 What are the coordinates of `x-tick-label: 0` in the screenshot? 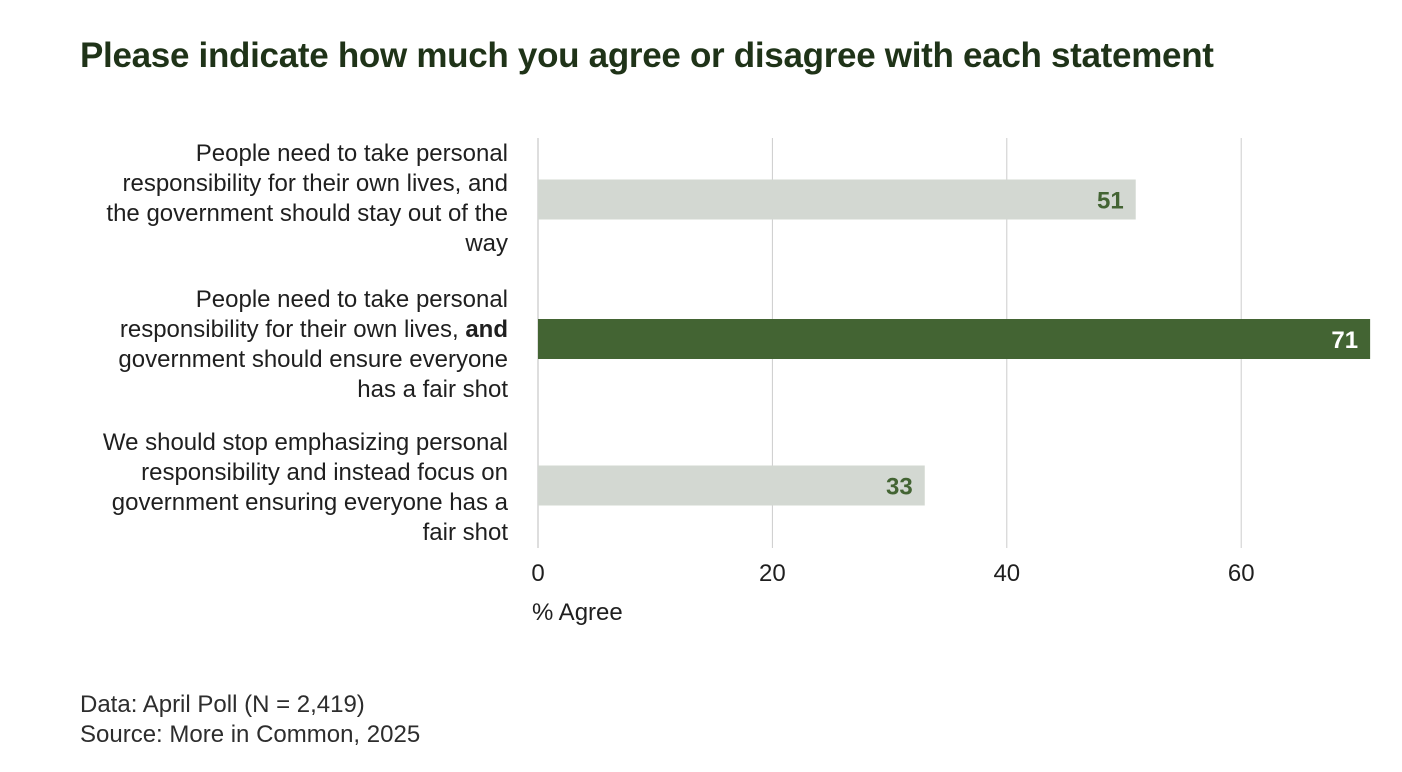 It's located at (537, 573).